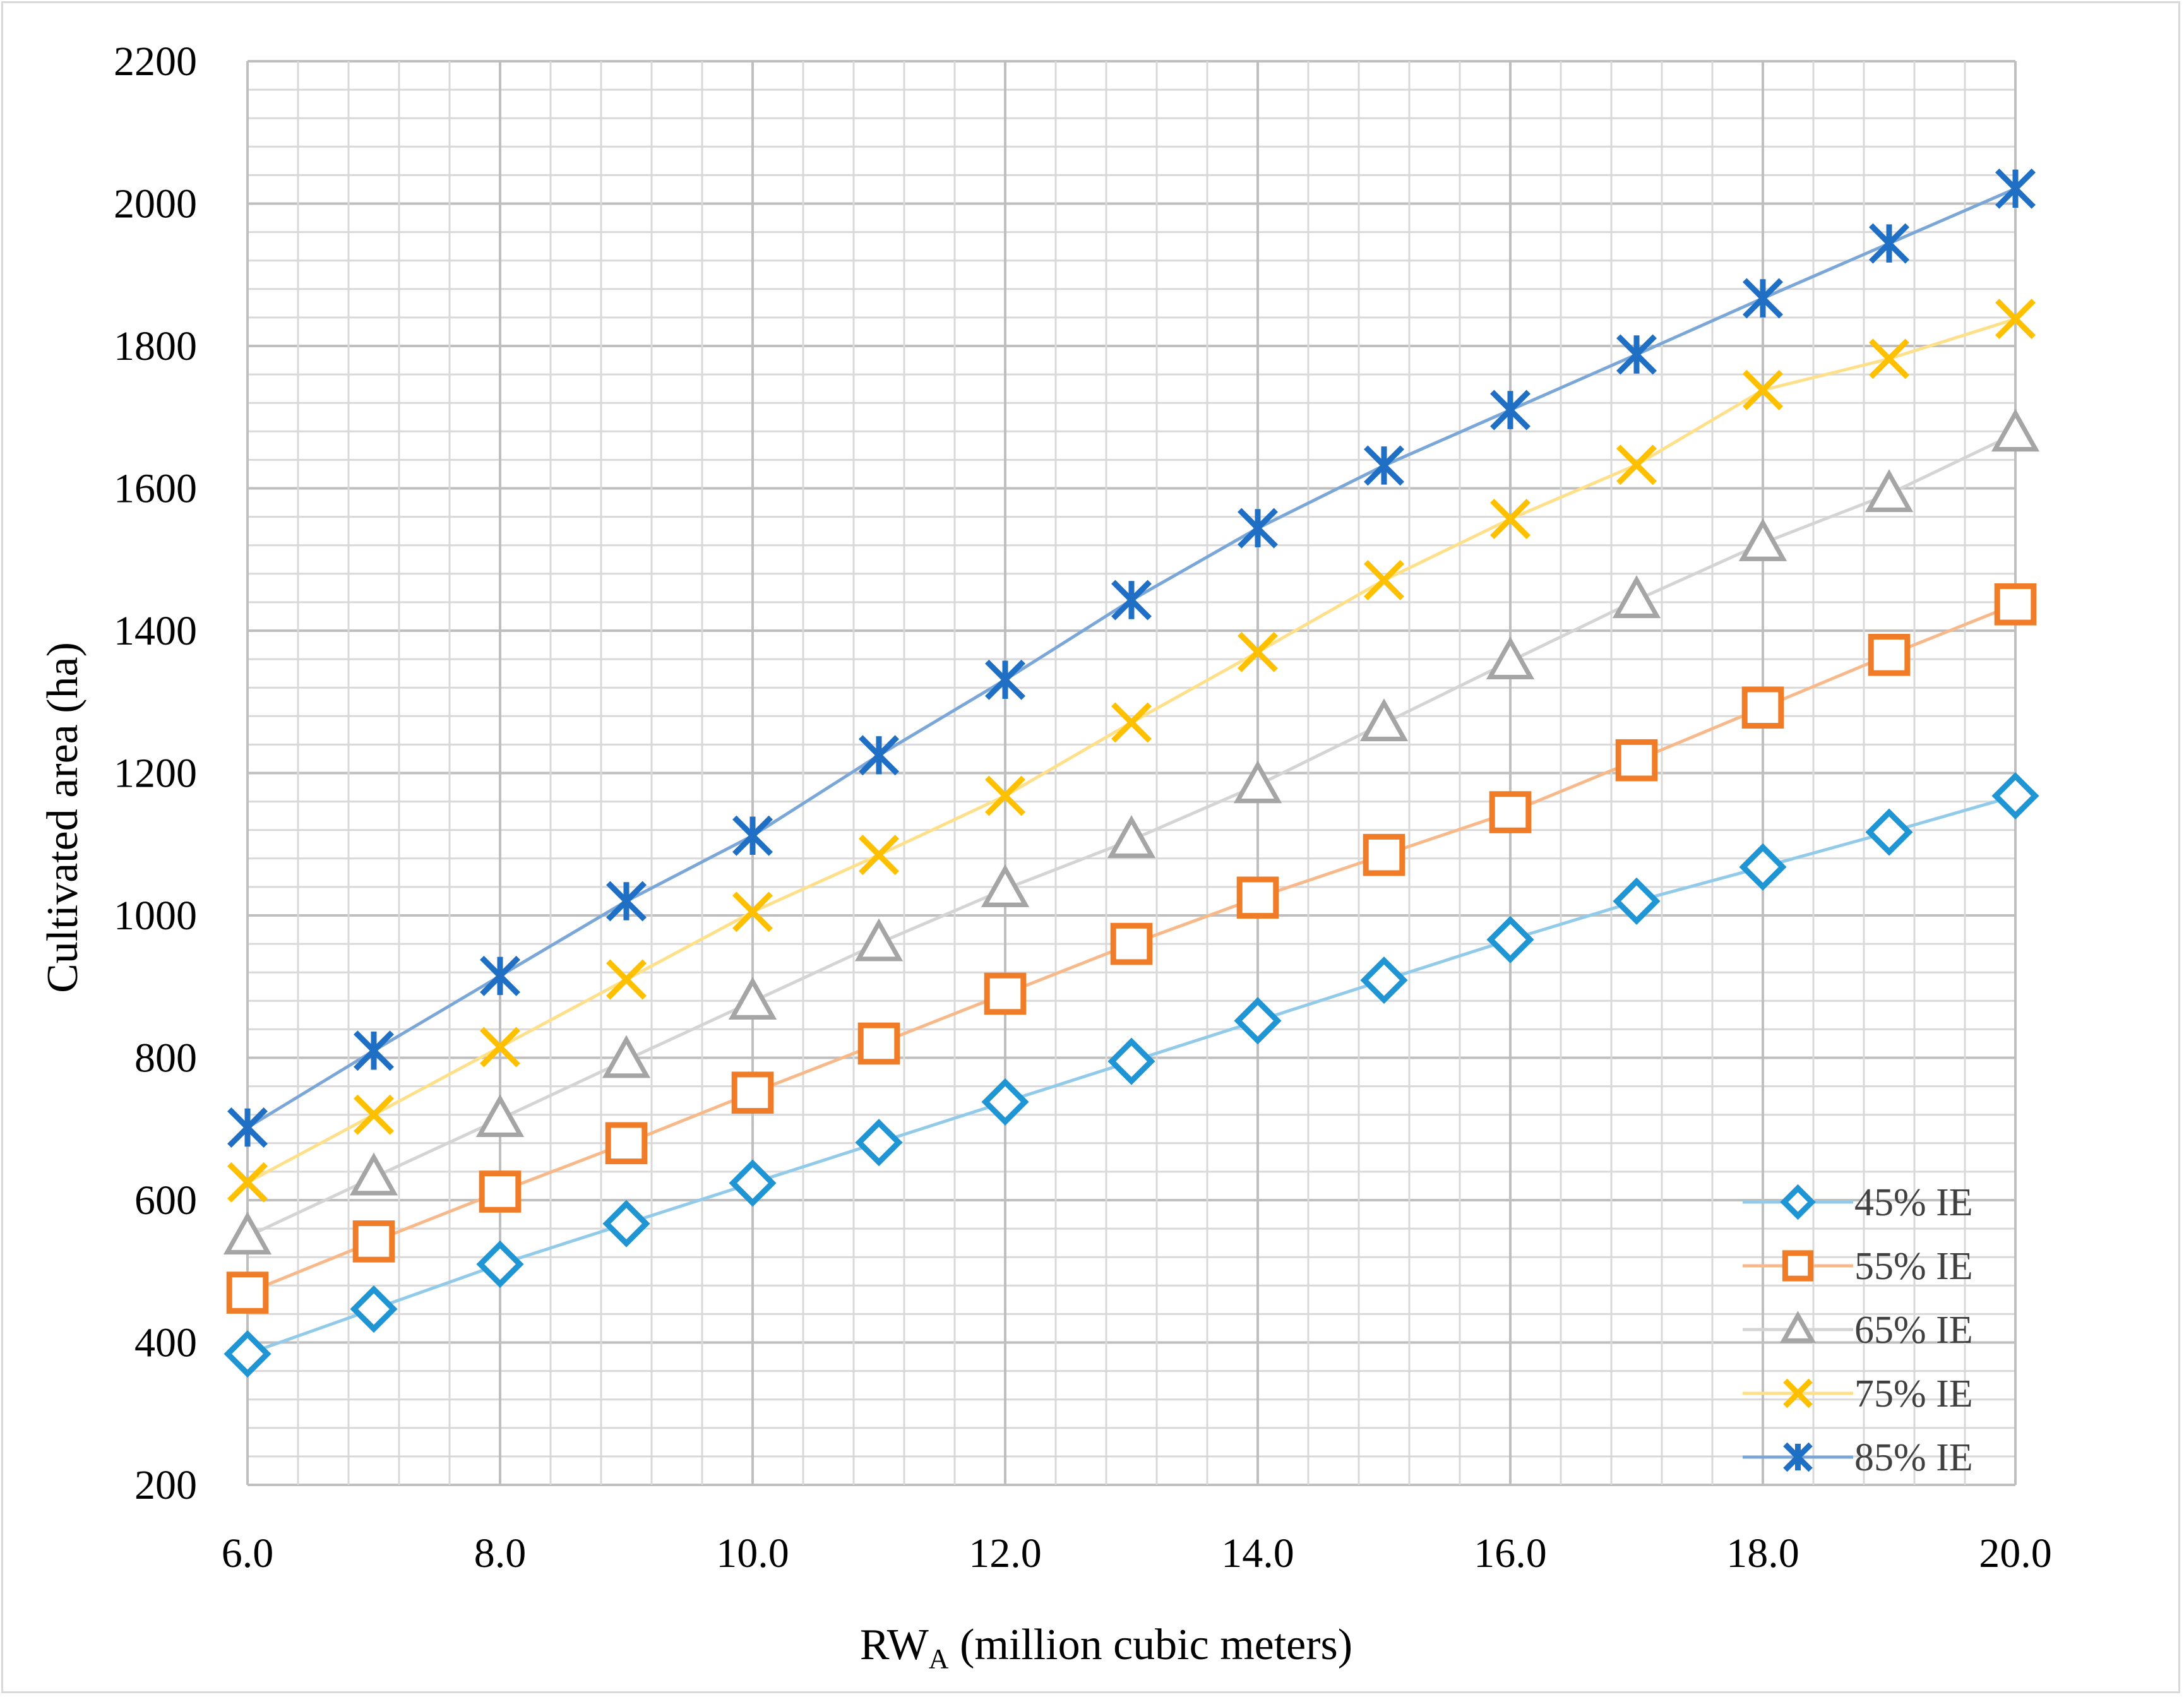  What do you see at coordinates (752, 1553) in the screenshot?
I see `x-tick-label: 10.0` at bounding box center [752, 1553].